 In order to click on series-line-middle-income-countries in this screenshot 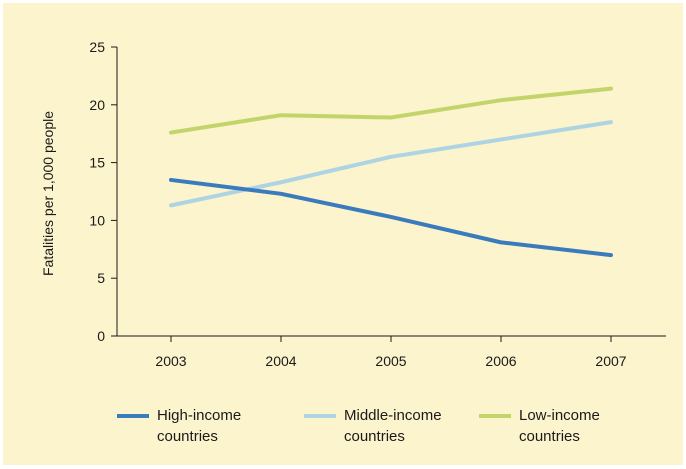, I will do `click(391, 164)`.